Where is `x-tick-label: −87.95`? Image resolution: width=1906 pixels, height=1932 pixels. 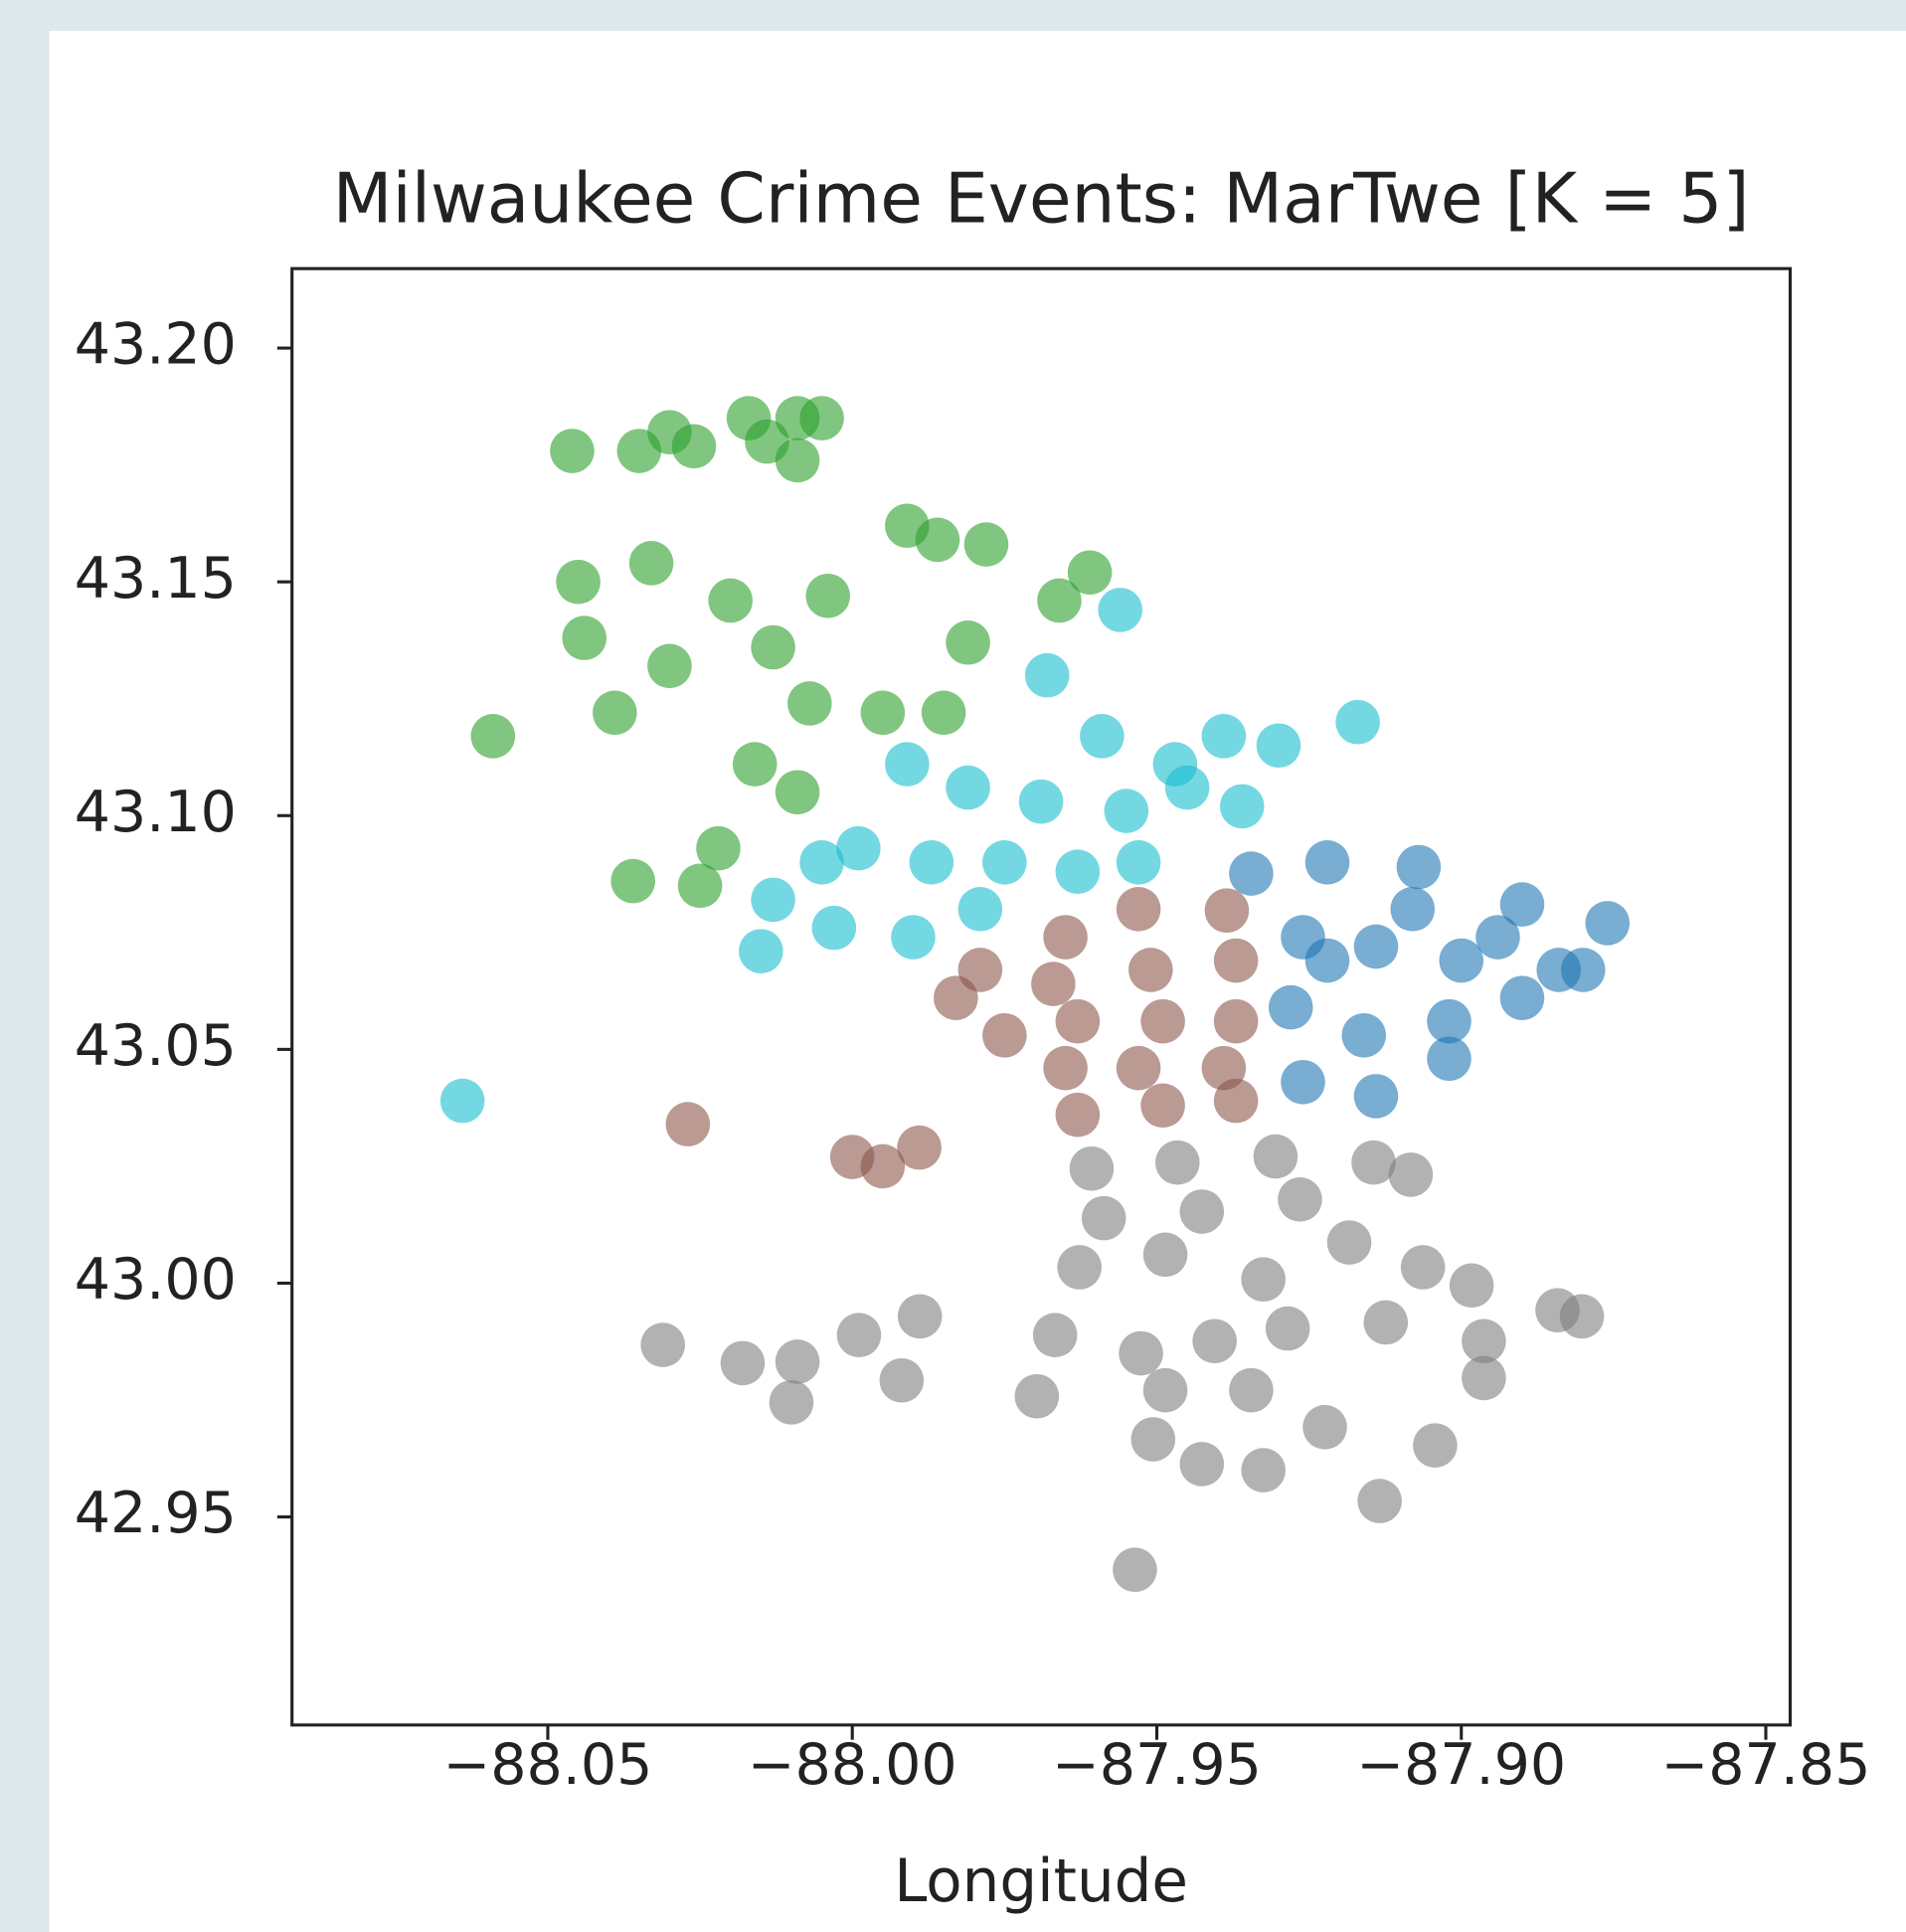 x-tick-label: −87.95 is located at coordinates (1157, 1765).